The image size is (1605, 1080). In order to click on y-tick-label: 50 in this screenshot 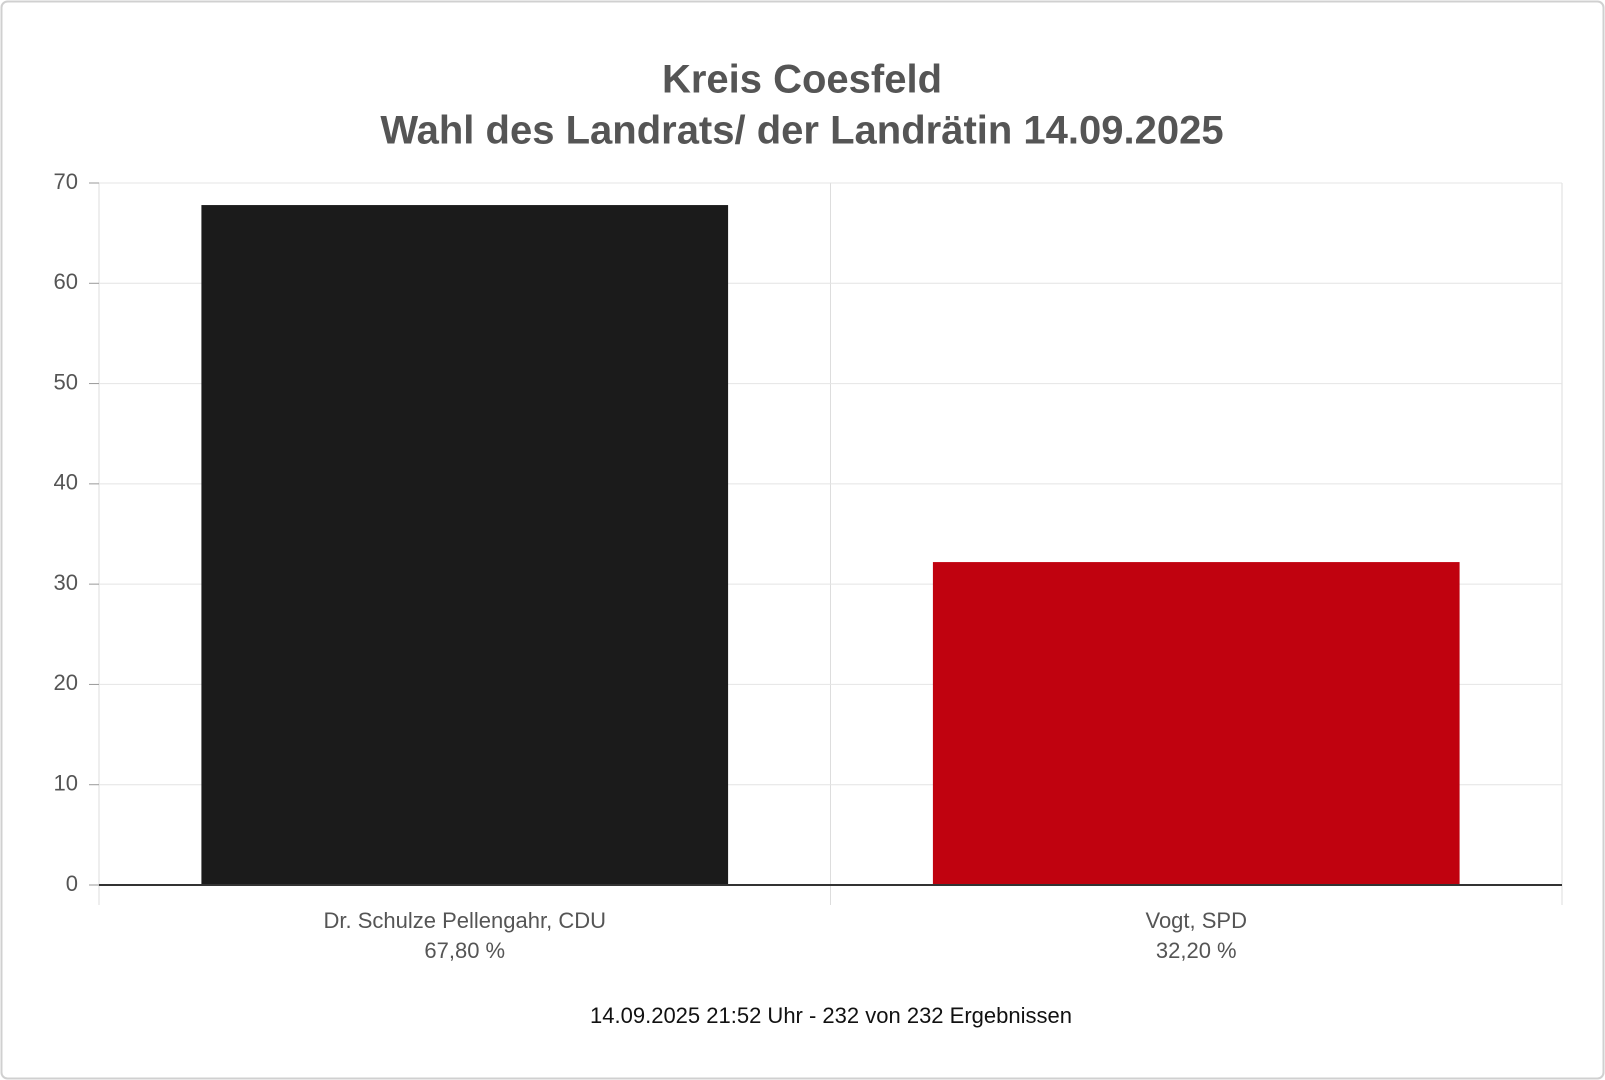, I will do `click(66, 381)`.